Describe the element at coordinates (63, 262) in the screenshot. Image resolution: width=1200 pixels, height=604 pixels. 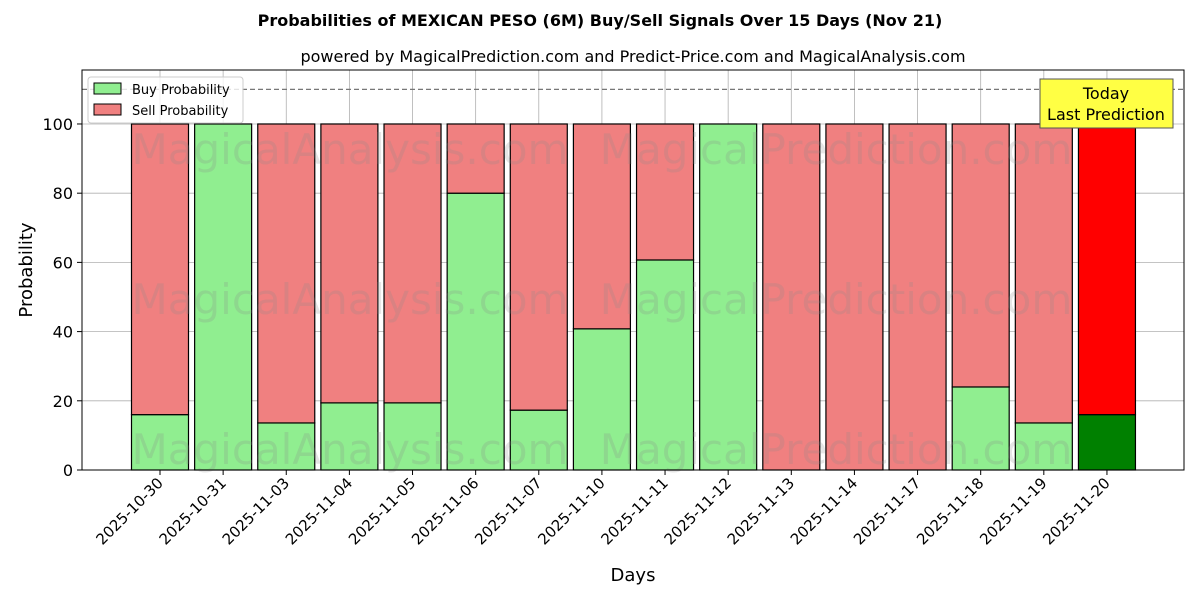
I see `y-tick-label: 60` at that location.